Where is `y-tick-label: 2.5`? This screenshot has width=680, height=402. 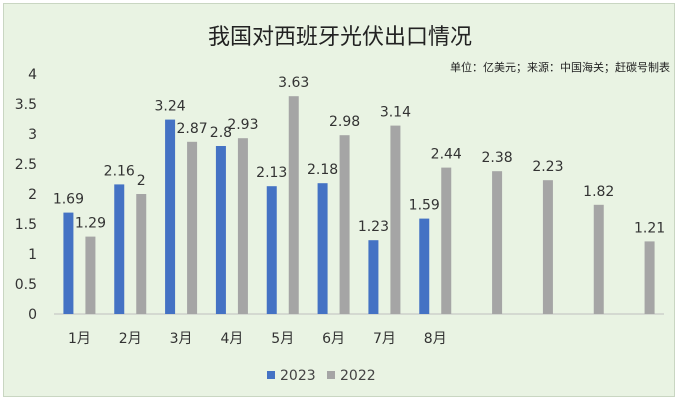 y-tick-label: 2.5 is located at coordinates (26, 165).